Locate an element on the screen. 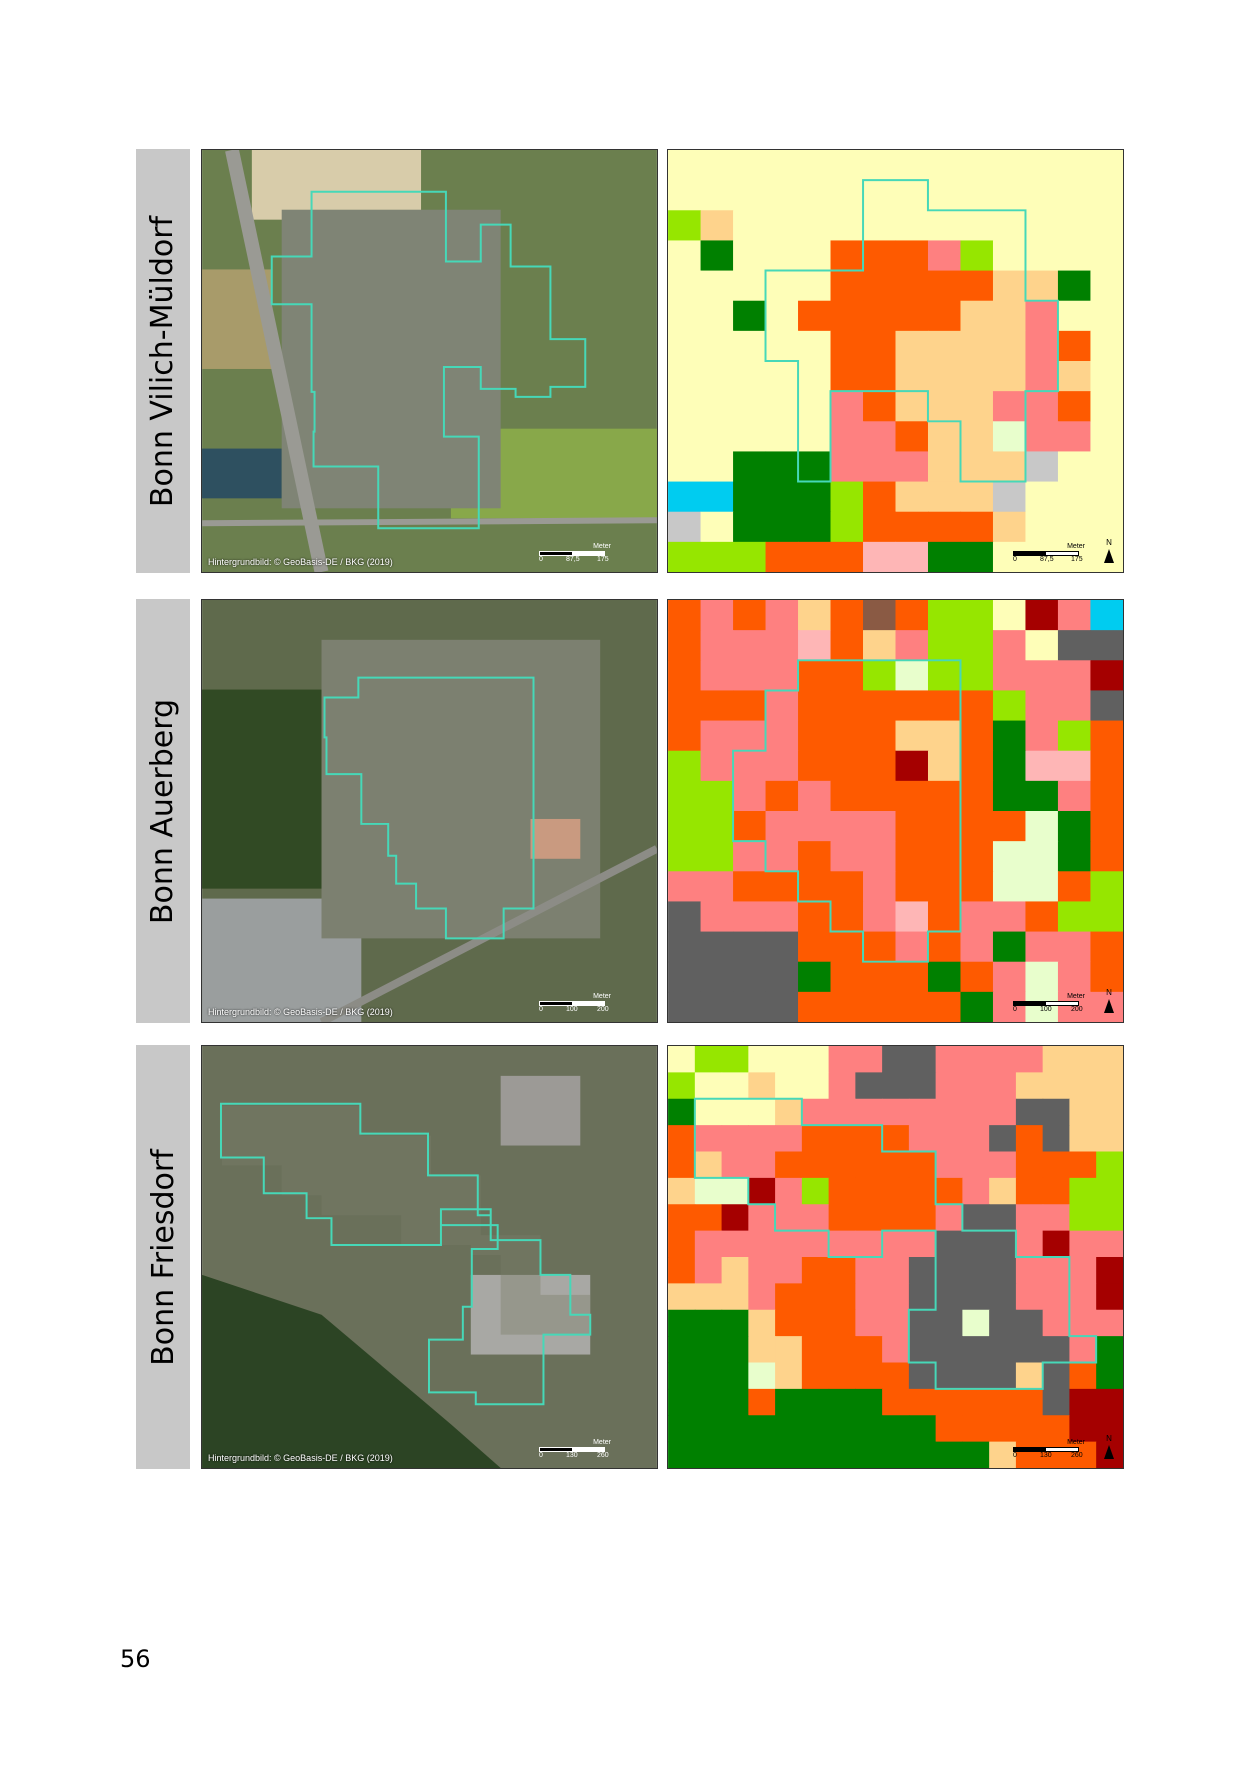 Image resolution: width=1249 pixels, height=1766 pixels. scale-bar: Meter 0 130 260 is located at coordinates (1049, 1449).